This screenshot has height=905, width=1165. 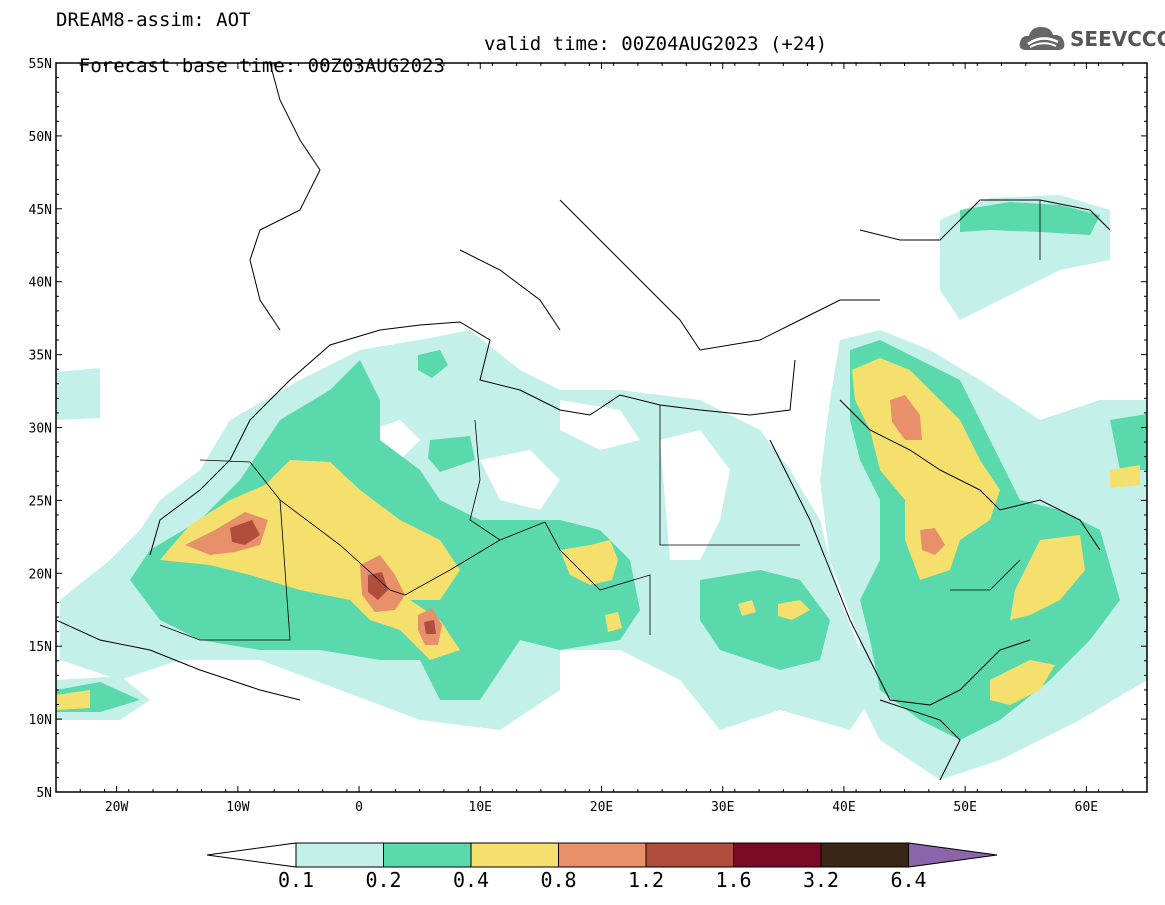 I want to click on lat-tick-label: 10N, so click(x=40, y=720).